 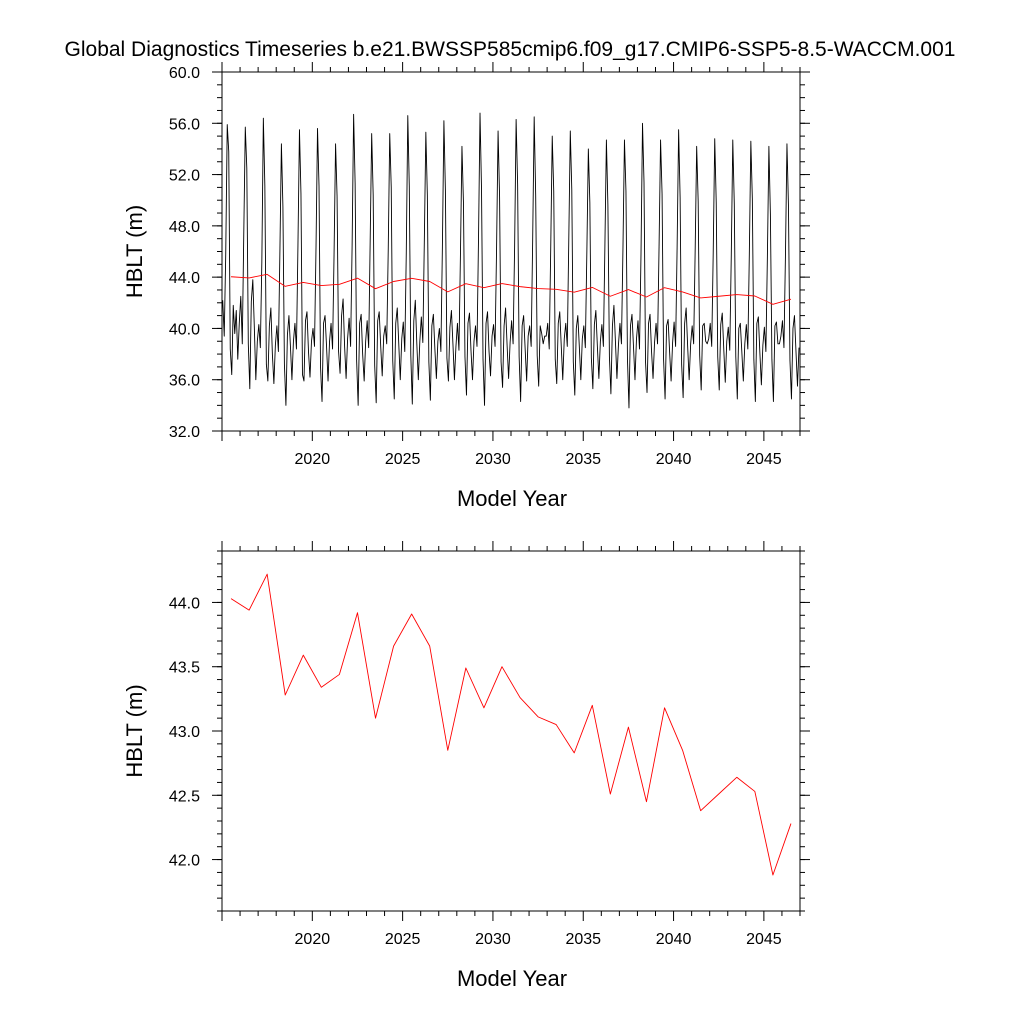 I want to click on panel2-x-tick-label: 2045, so click(x=764, y=939).